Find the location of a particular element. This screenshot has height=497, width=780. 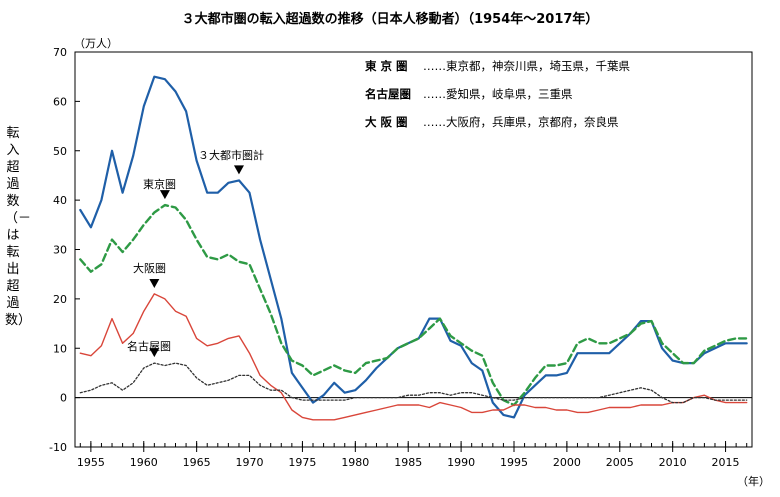

x-tick-label: 1975 is located at coordinates (302, 462).